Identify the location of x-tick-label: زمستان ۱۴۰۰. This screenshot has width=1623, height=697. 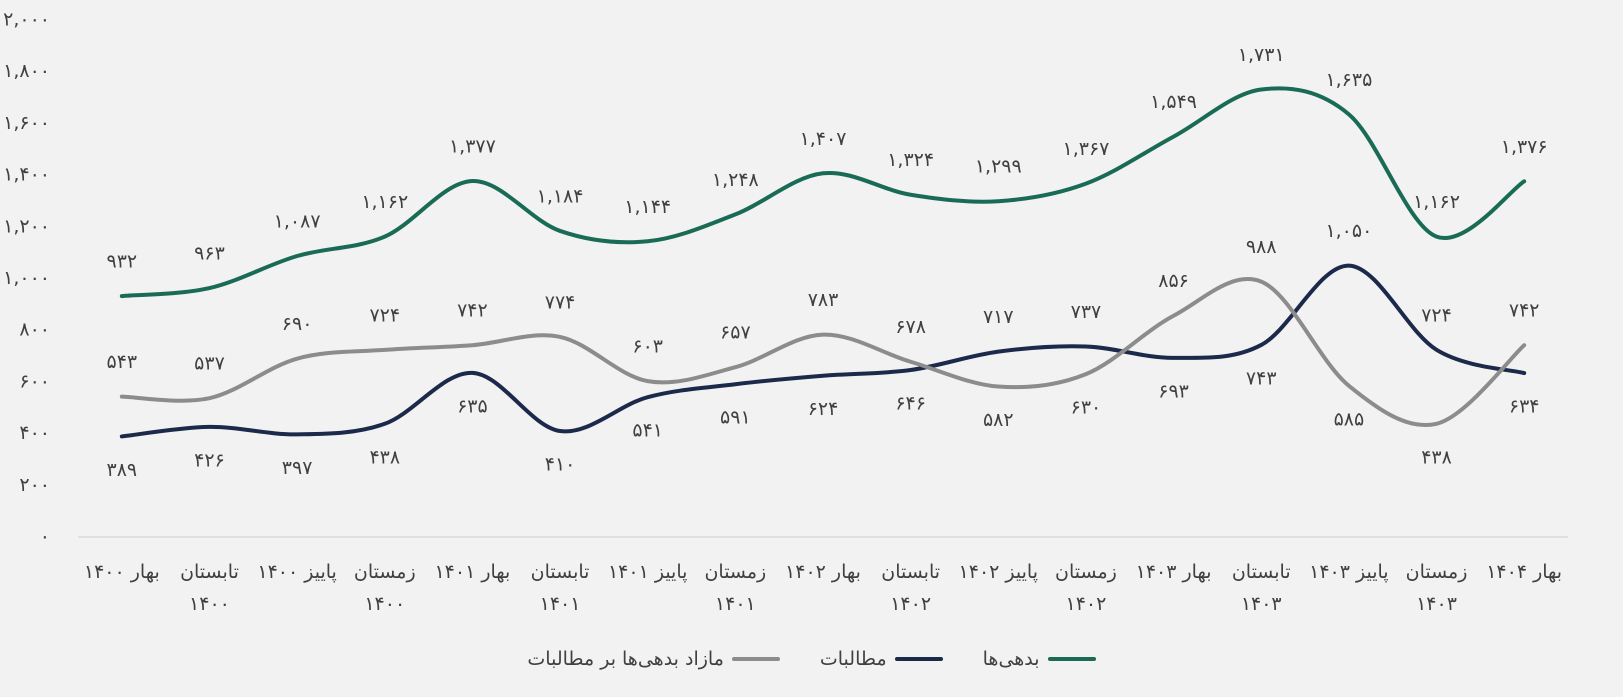
(384, 588).